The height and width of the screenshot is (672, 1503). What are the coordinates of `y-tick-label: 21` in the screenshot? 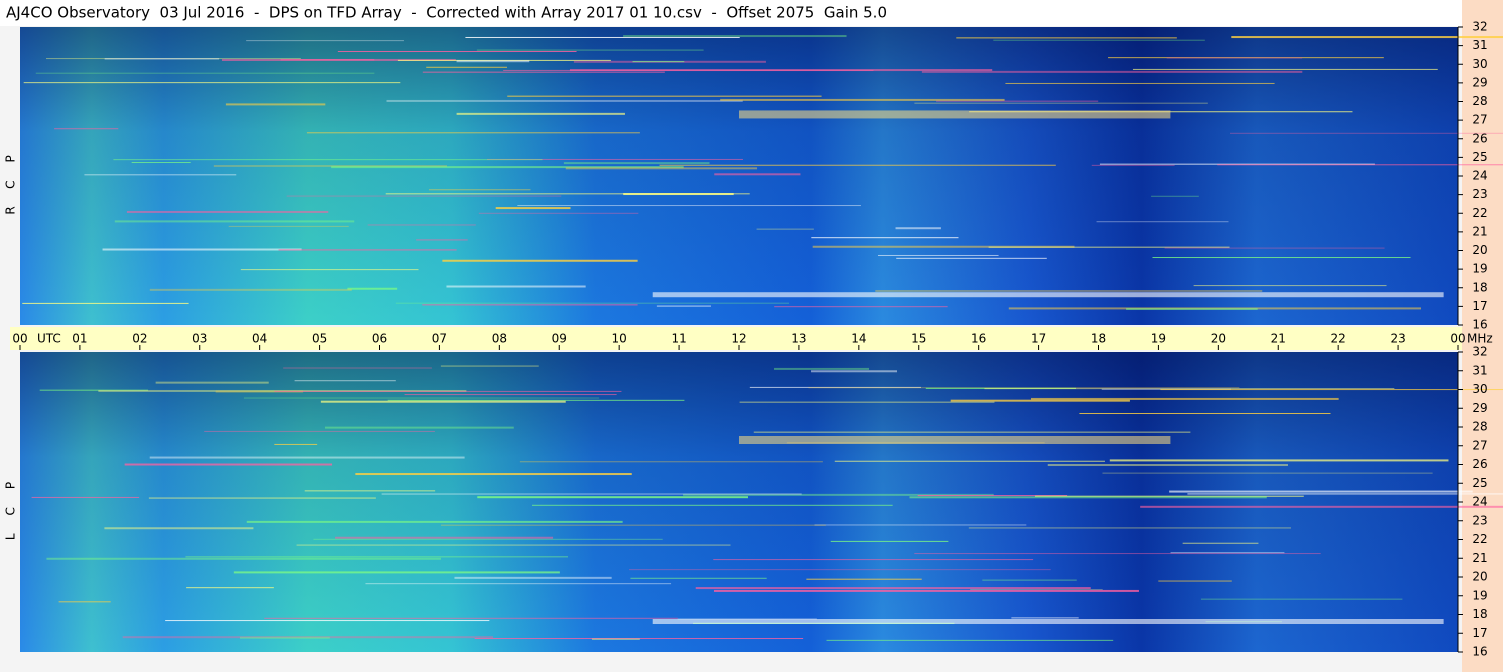 It's located at (1479, 231).